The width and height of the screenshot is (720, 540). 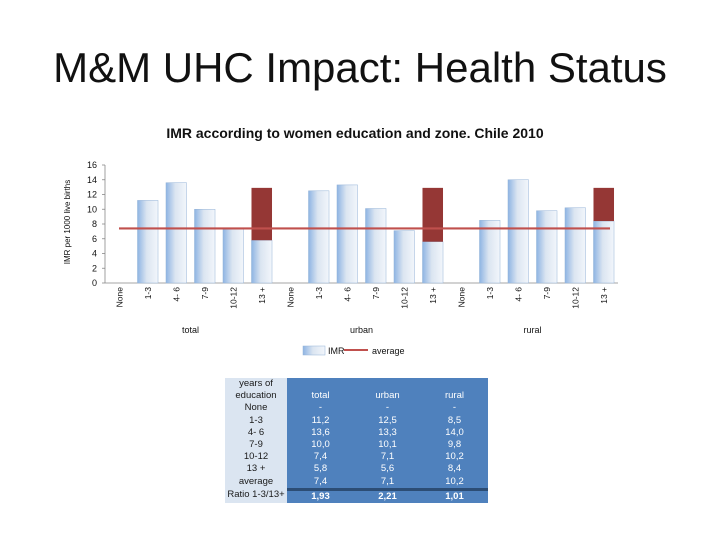 I want to click on table-cell: 13 +, so click(x=256, y=469).